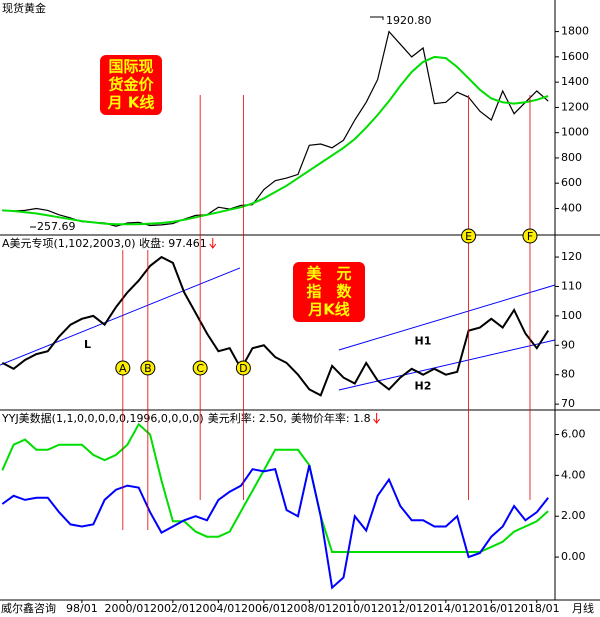 This screenshot has height=617, width=600. What do you see at coordinates (104, 243) in the screenshot?
I see `panel-title: A美元专项(1,102,2003,0) 收盘: 97.461` at bounding box center [104, 243].